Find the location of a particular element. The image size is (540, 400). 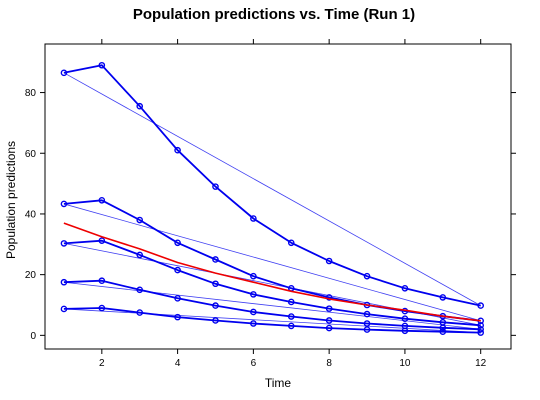

x-tick-label-2: 6 is located at coordinates (254, 363).